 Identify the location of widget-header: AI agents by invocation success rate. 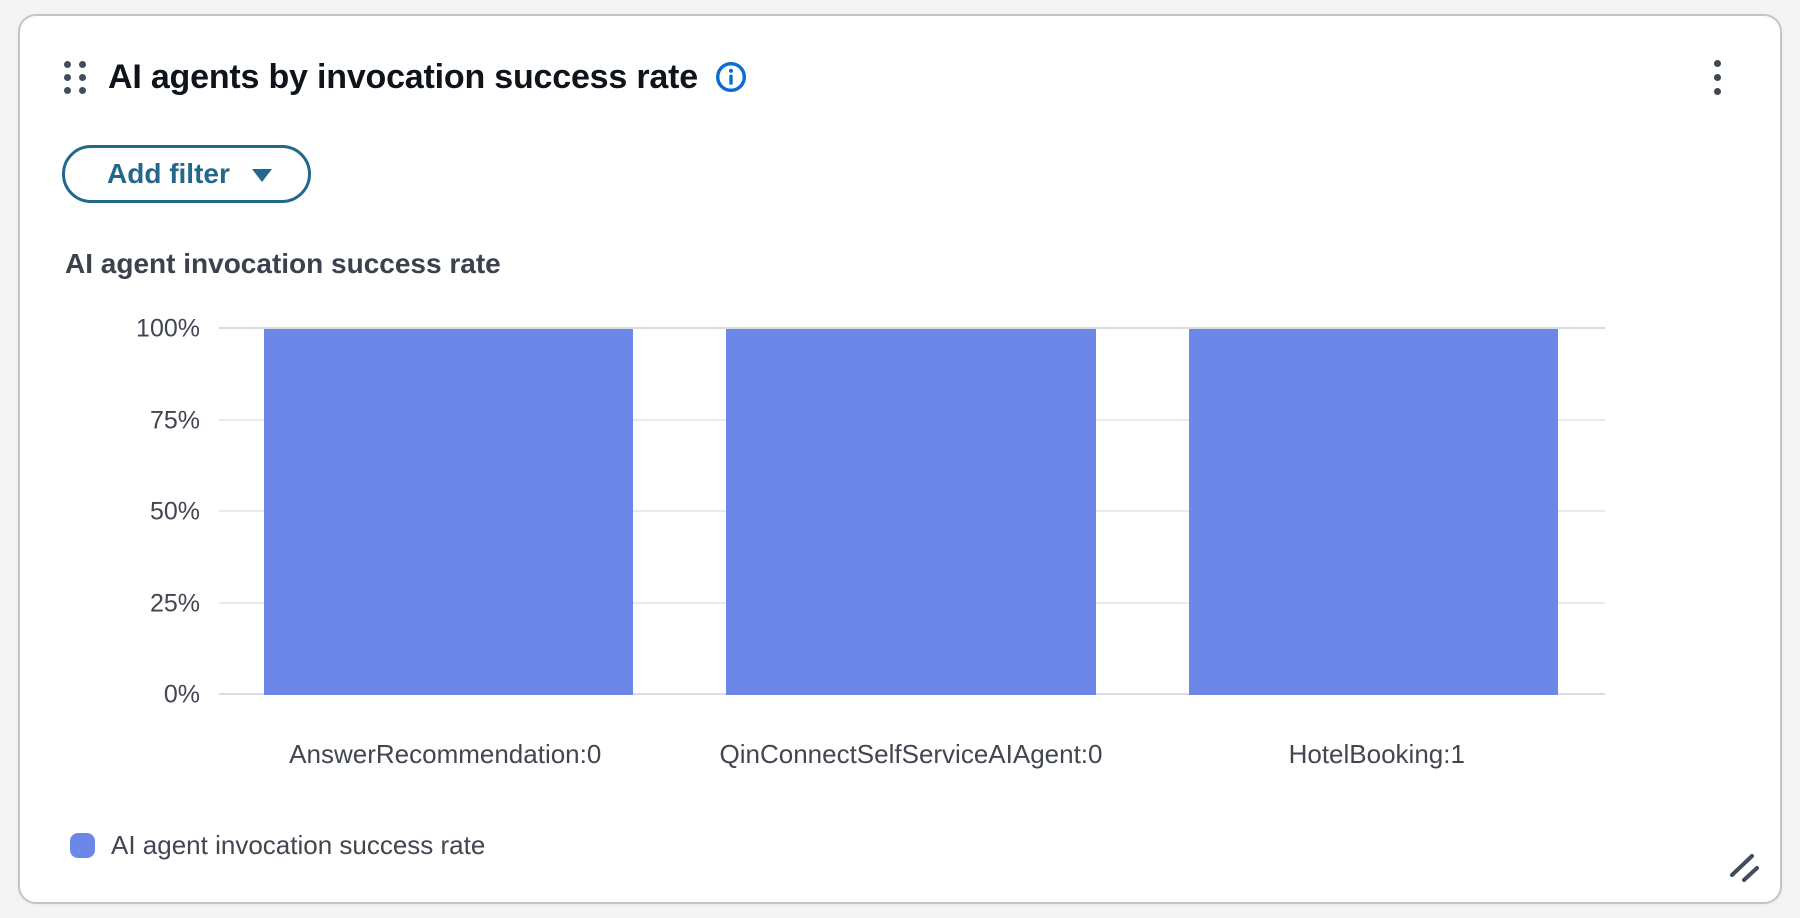
(900, 77).